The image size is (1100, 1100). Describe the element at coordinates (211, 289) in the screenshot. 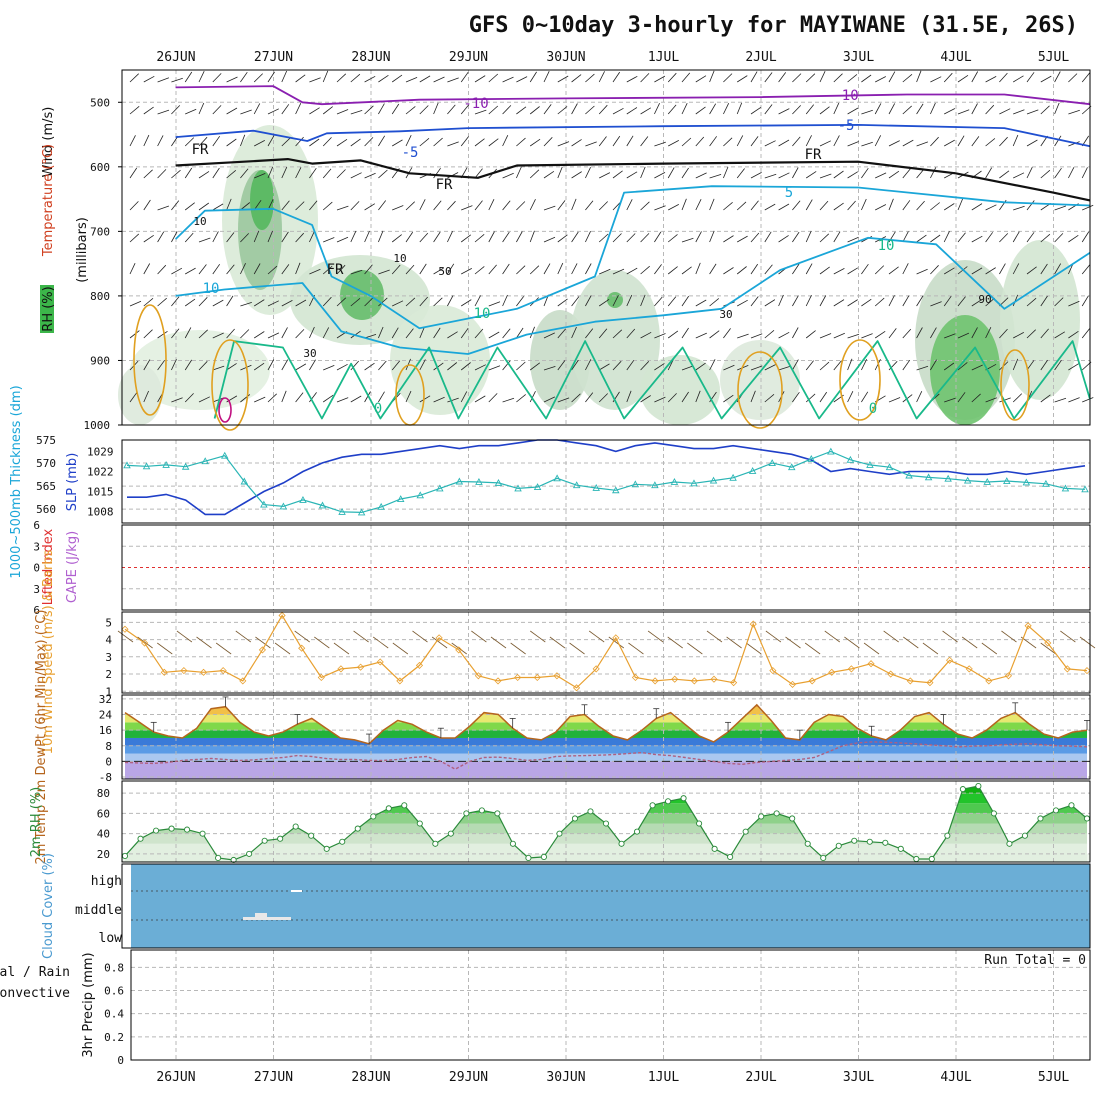

I see `isotherm-label: 10` at that location.